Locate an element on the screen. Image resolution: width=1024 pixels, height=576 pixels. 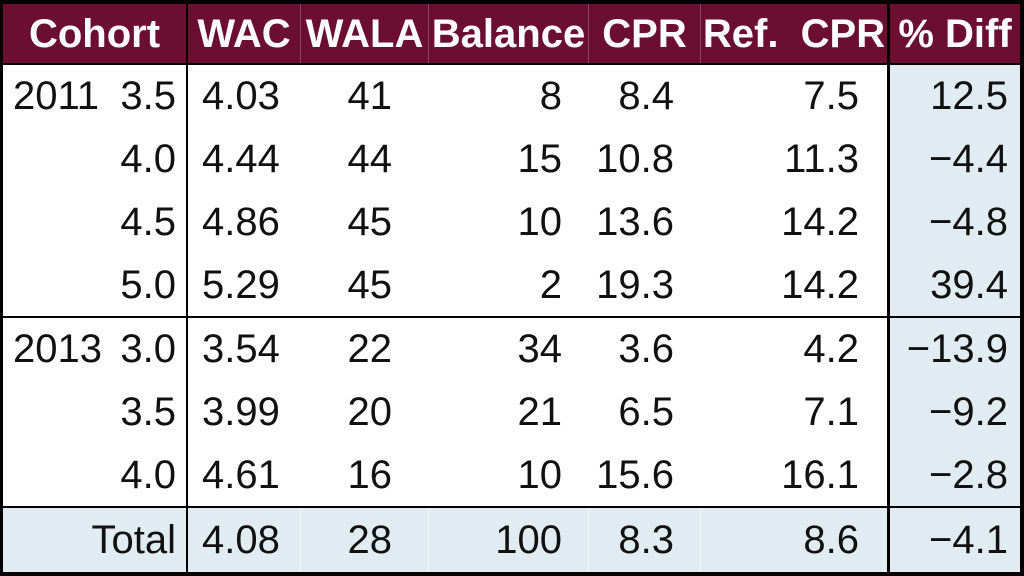
cohort-coupon: 3.0 is located at coordinates (148, 349).